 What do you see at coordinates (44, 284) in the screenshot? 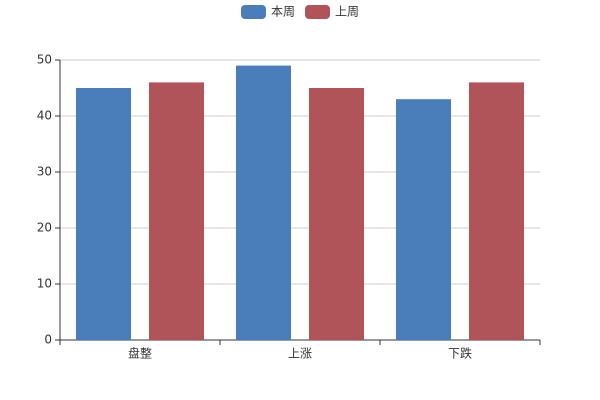
I see `y-tick-label: 10` at bounding box center [44, 284].